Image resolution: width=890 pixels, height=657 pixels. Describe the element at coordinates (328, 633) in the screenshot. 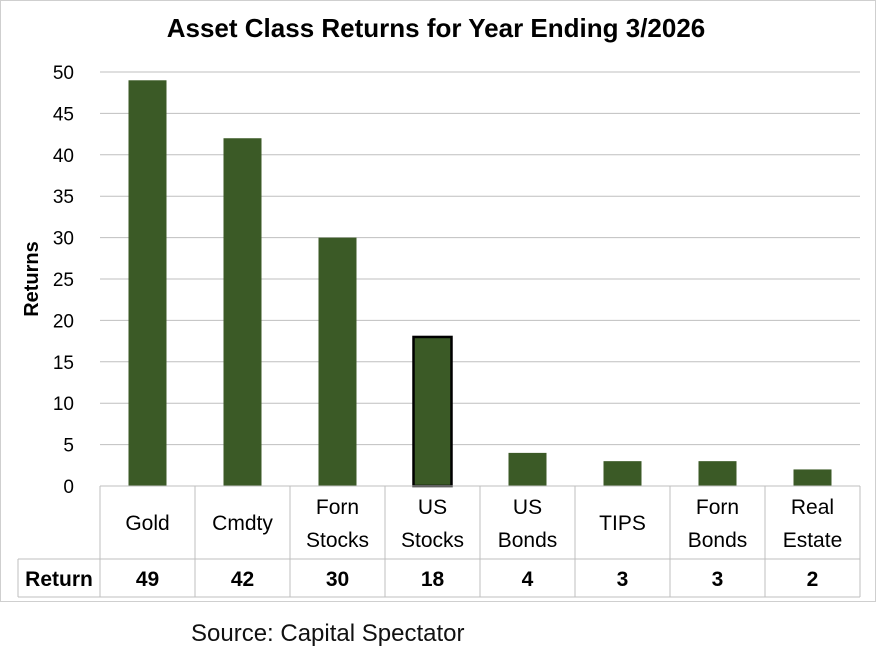

I see `source-note: Source: Capital Spectator` at that location.